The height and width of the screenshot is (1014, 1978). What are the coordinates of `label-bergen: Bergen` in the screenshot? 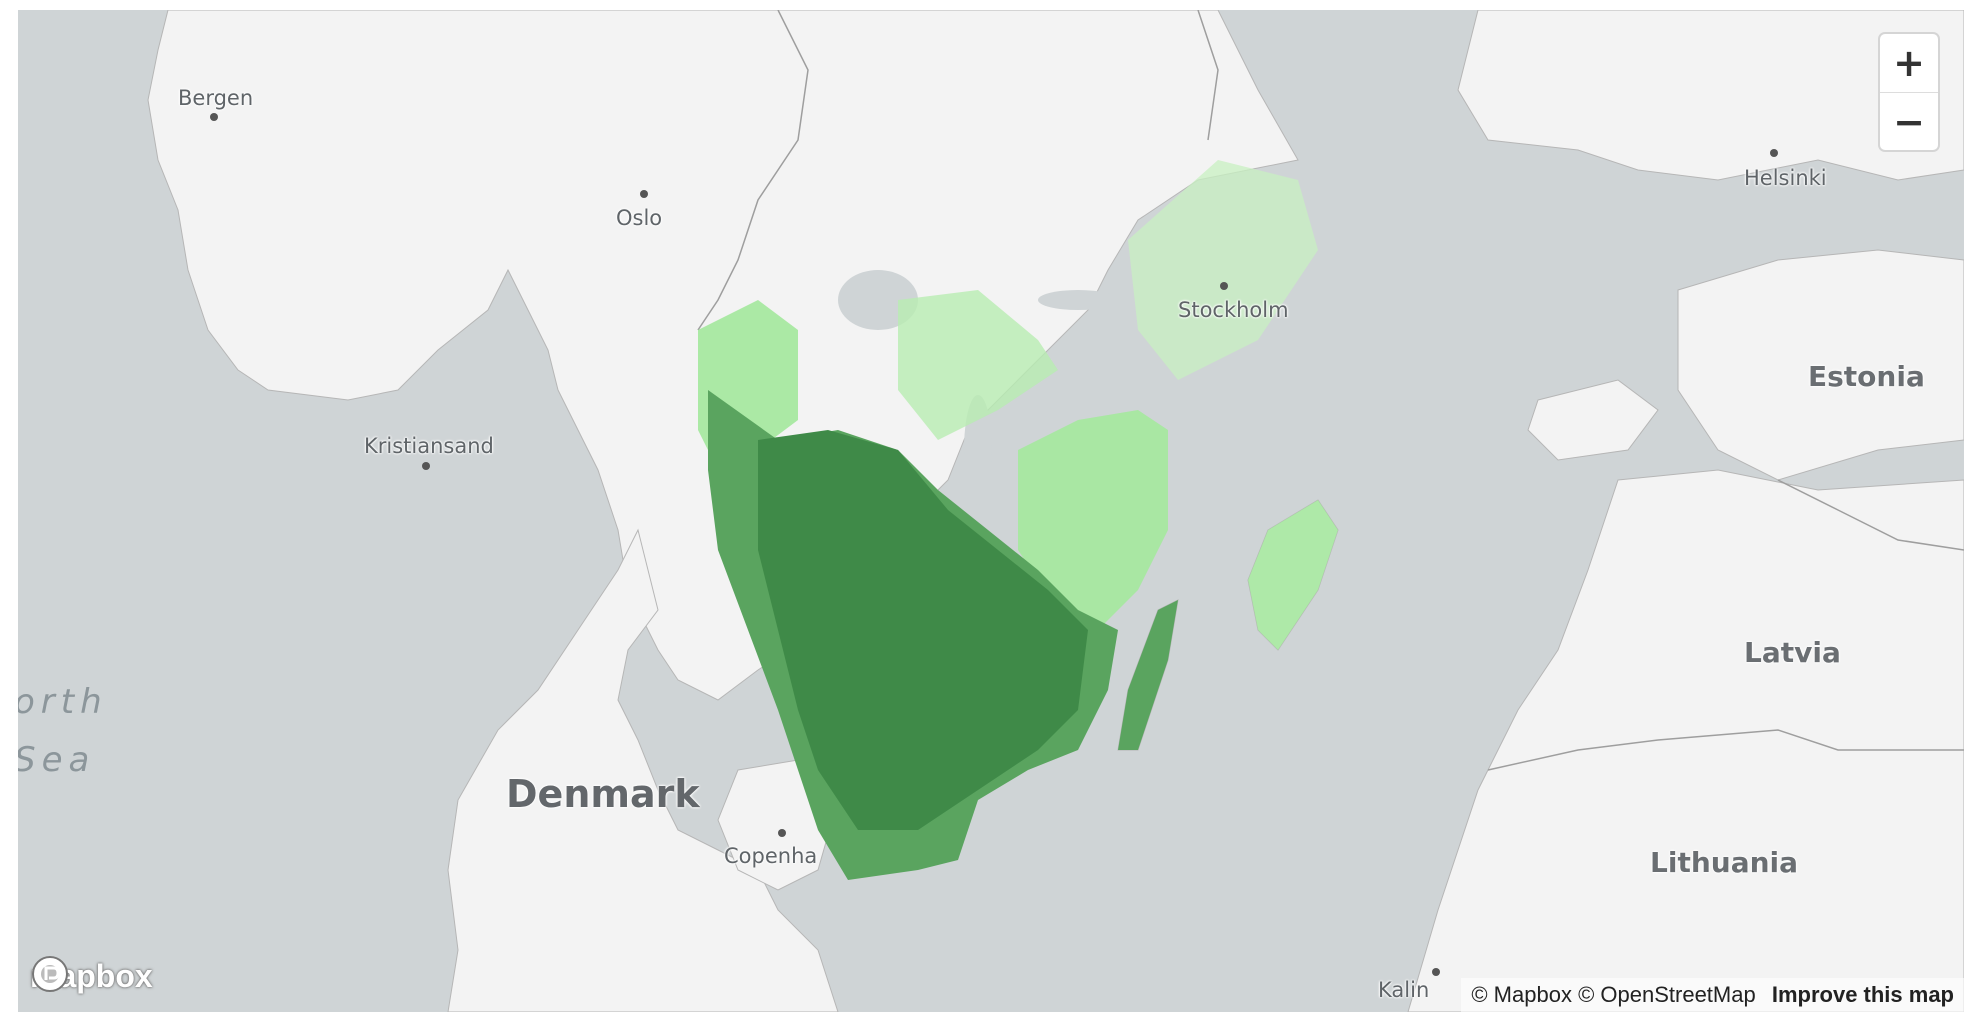 It's located at (216, 98).